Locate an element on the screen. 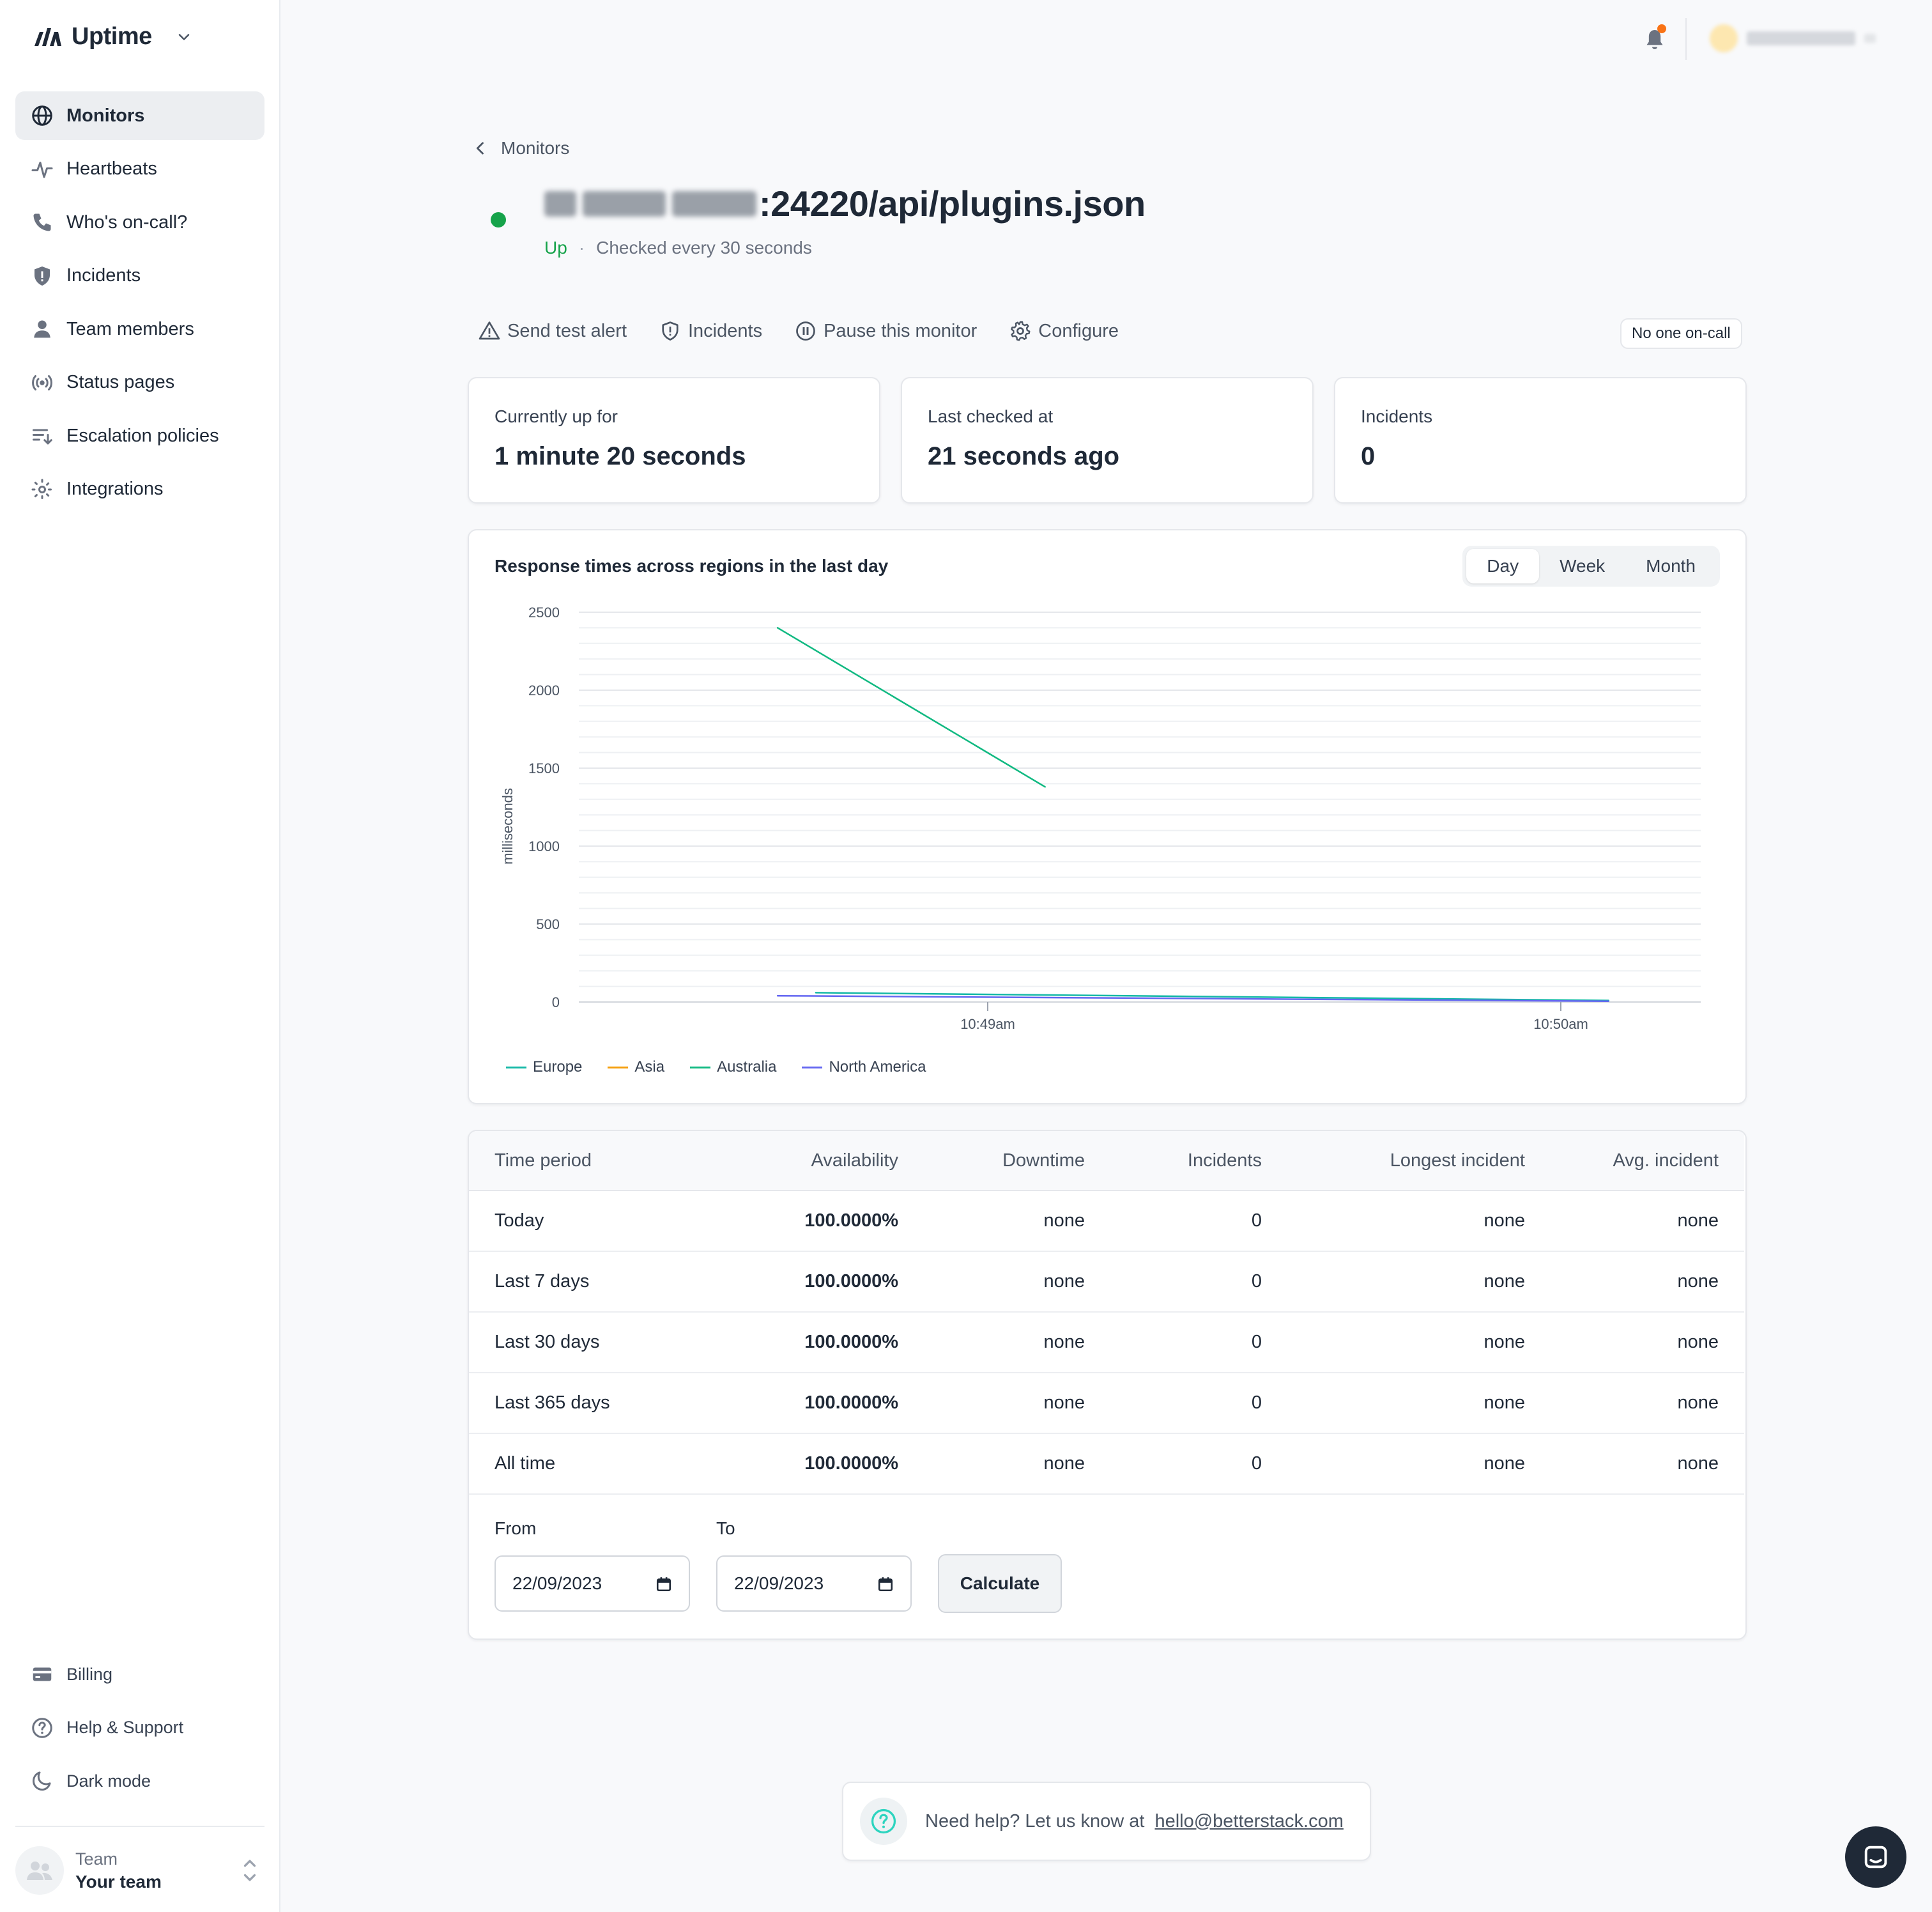 The image size is (1932, 1912). sidebar-item-heartbeats: Heartbeats is located at coordinates (139, 169).